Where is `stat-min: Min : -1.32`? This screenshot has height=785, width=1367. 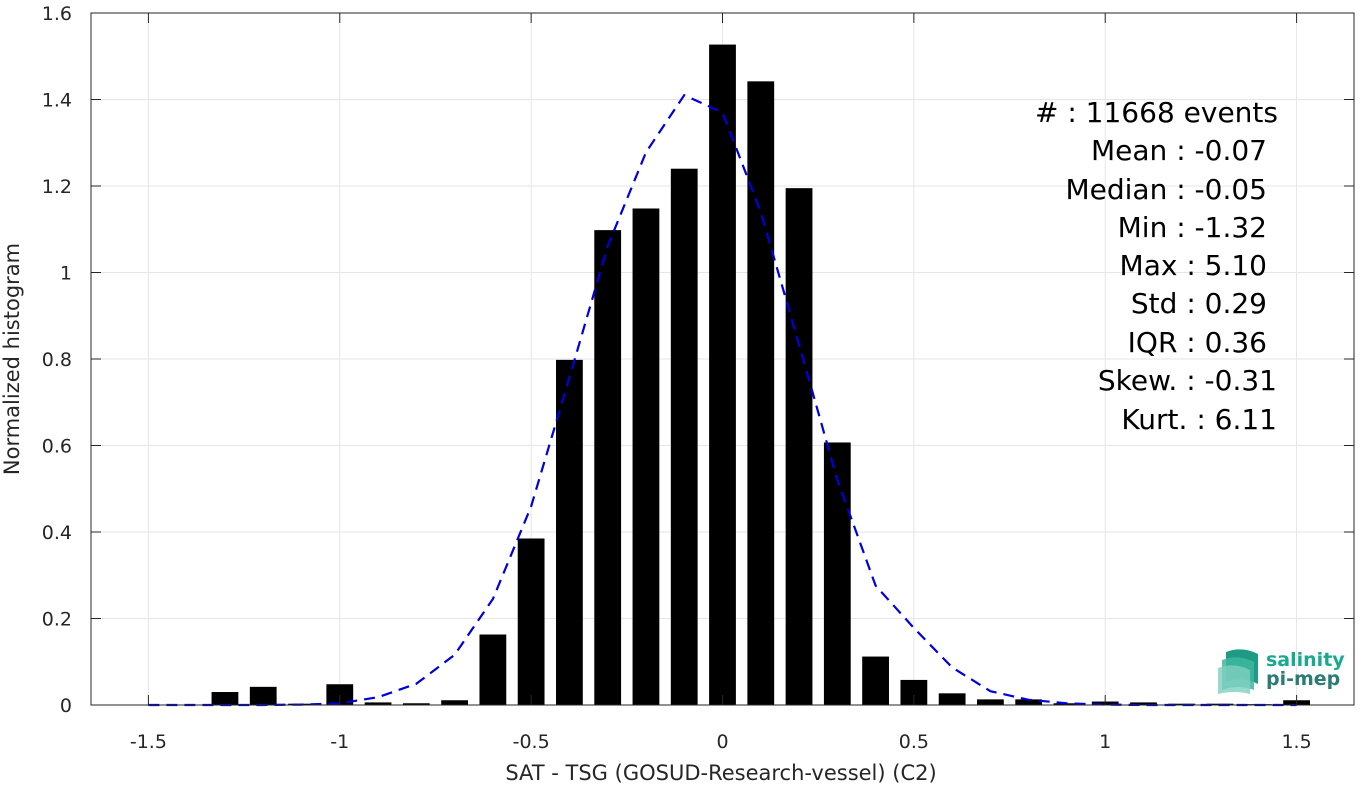 stat-min: Min : -1.32 is located at coordinates (1192, 227).